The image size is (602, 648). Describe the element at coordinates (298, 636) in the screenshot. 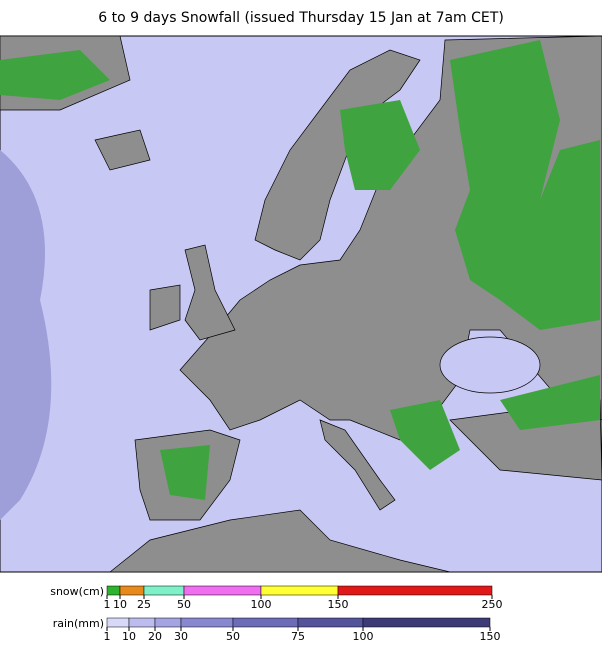

I see `tick-label: 75` at that location.